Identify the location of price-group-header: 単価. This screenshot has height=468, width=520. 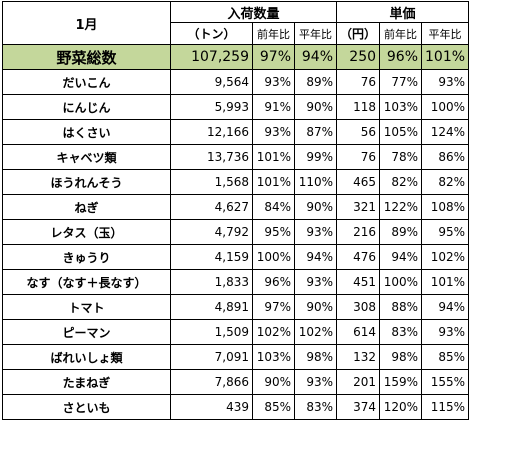
(402, 12).